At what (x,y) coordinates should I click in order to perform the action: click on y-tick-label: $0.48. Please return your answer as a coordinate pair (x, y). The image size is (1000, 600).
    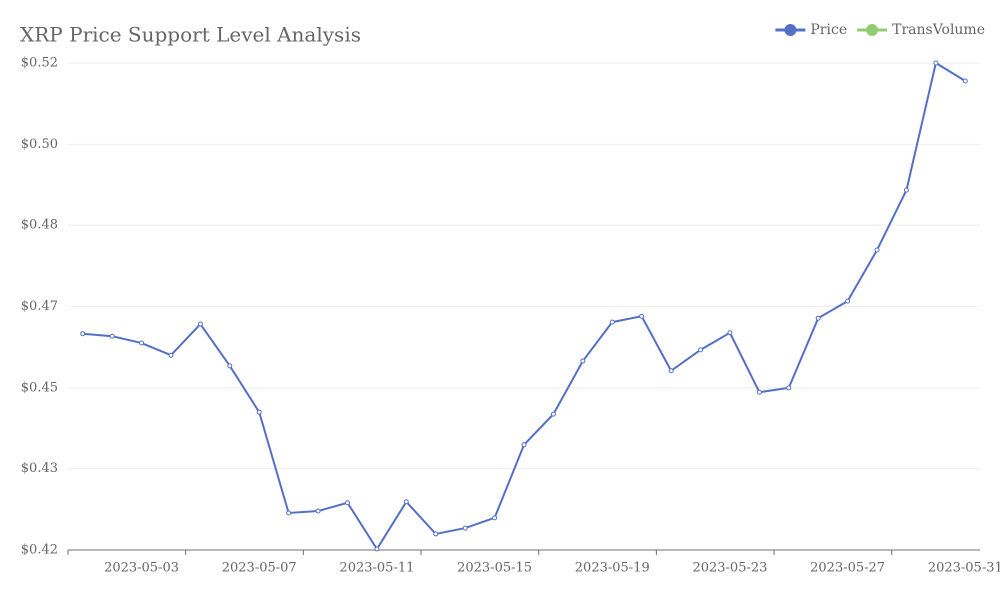
    Looking at the image, I should click on (39, 225).